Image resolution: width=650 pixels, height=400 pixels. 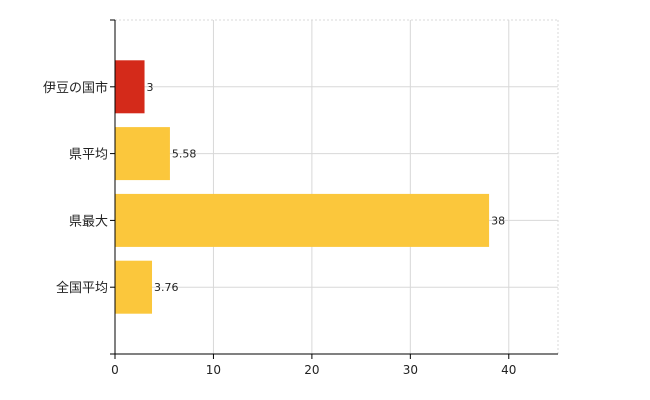 I want to click on category-label-3: 全国平均, so click(x=82, y=288).